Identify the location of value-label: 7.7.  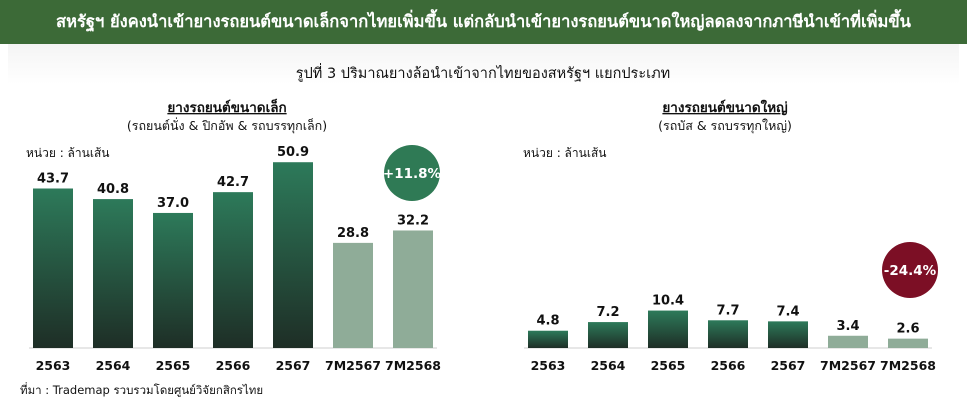
(727, 310).